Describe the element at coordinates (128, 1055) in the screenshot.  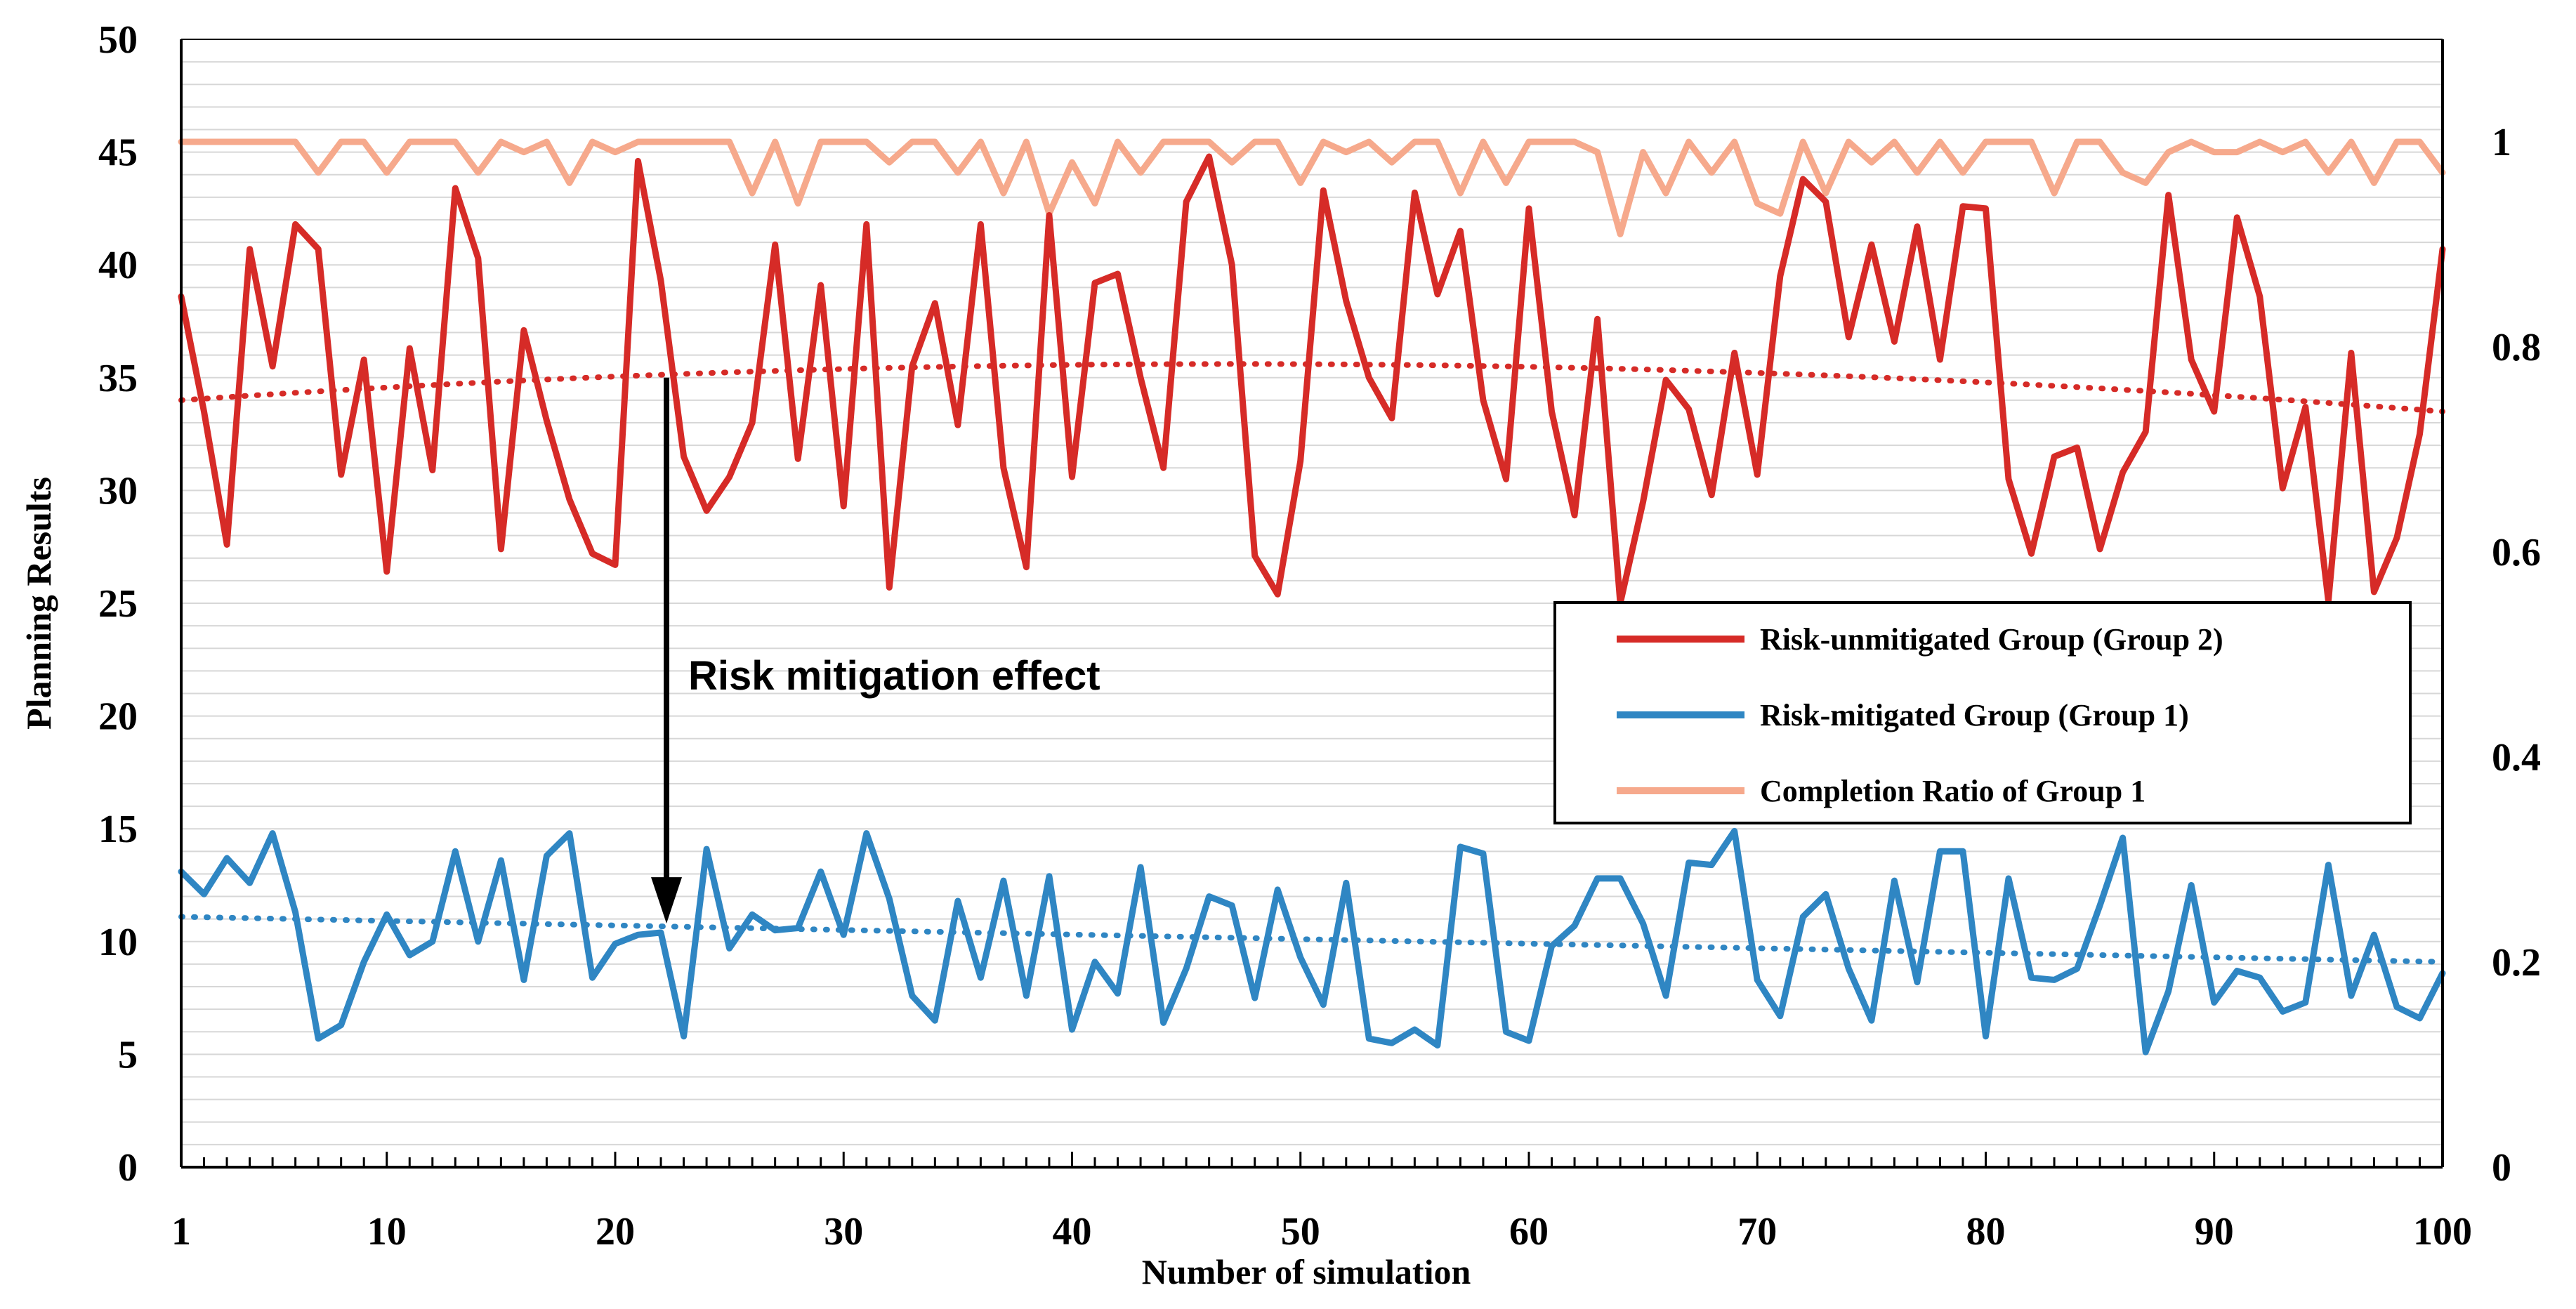
I see `y-tick-label: 5` at that location.